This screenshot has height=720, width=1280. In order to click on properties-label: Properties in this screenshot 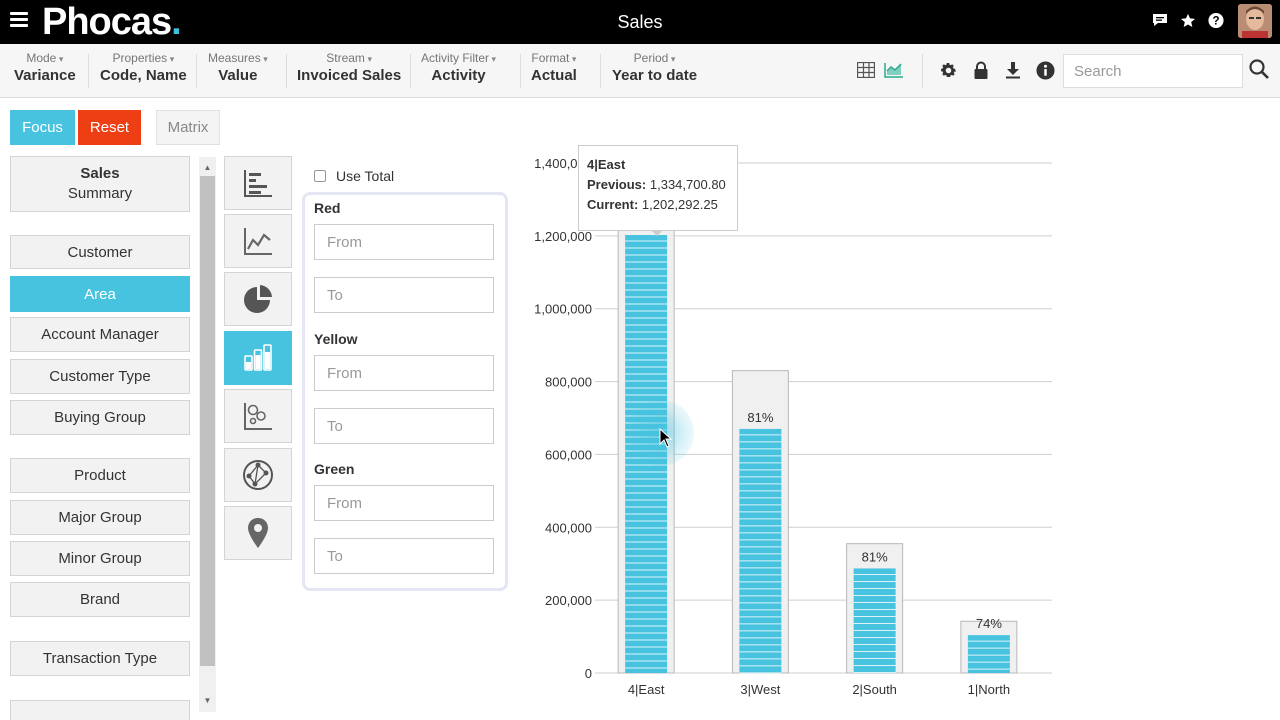, I will do `click(143, 58)`.